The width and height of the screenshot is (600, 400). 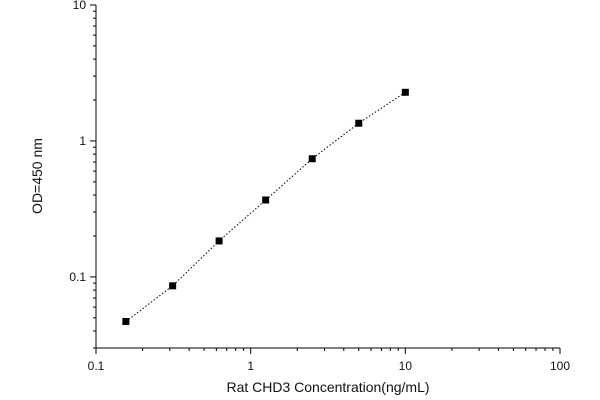 I want to click on y-axis-title: OD=450 nm, so click(x=37, y=176).